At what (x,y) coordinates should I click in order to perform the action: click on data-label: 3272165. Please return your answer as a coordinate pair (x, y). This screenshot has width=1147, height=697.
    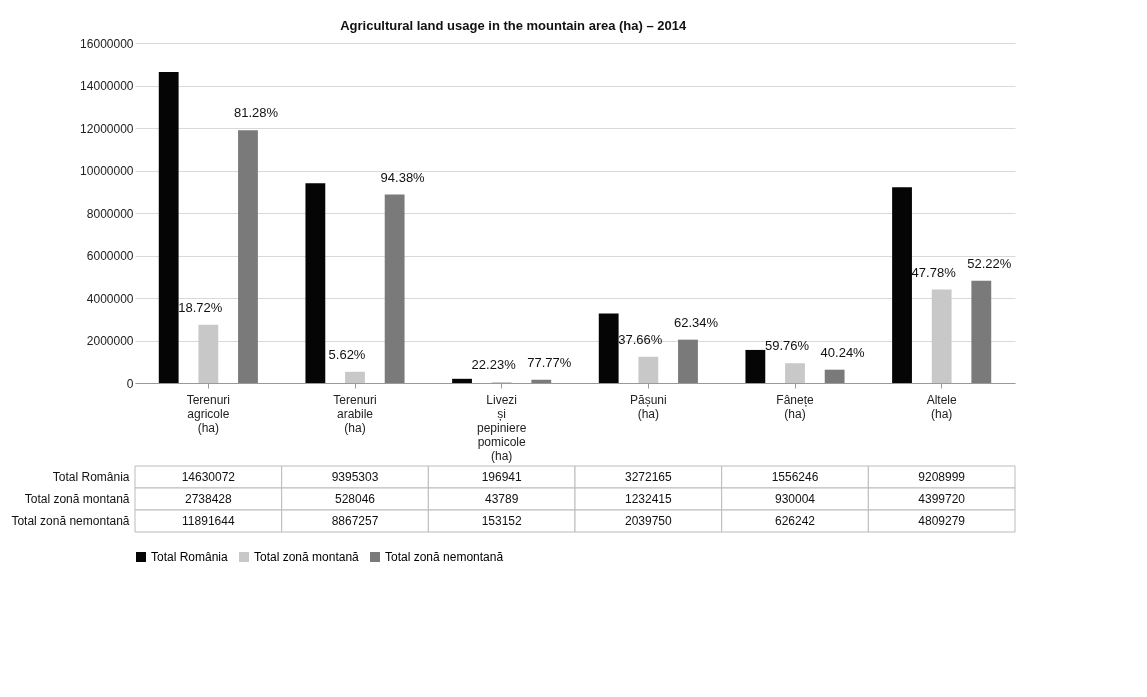
    Looking at the image, I should click on (648, 477).